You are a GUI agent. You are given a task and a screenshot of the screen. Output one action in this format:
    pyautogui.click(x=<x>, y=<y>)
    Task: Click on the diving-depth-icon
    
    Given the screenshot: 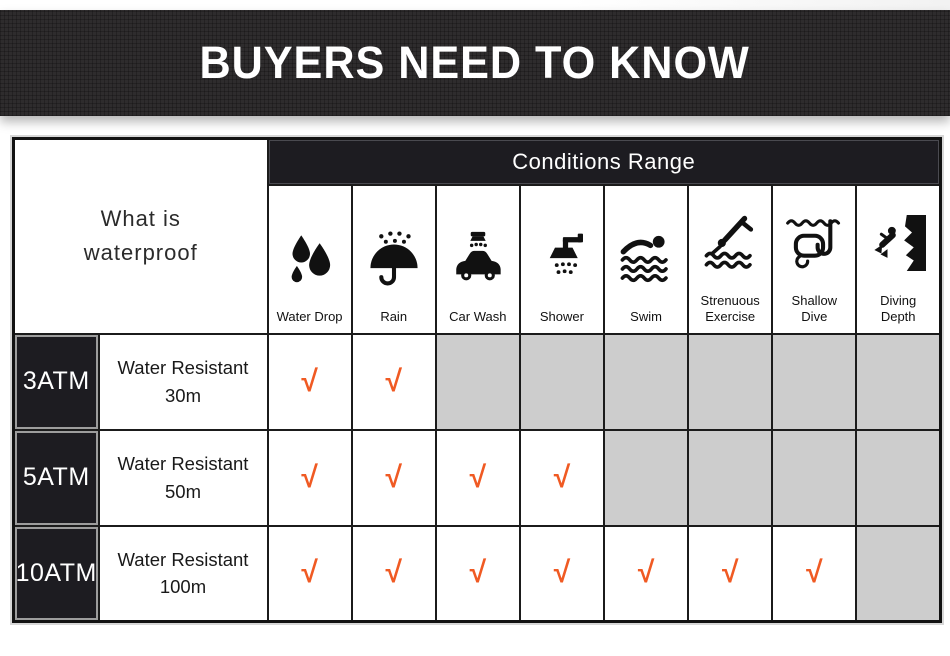 What is the action you would take?
    pyautogui.click(x=898, y=243)
    